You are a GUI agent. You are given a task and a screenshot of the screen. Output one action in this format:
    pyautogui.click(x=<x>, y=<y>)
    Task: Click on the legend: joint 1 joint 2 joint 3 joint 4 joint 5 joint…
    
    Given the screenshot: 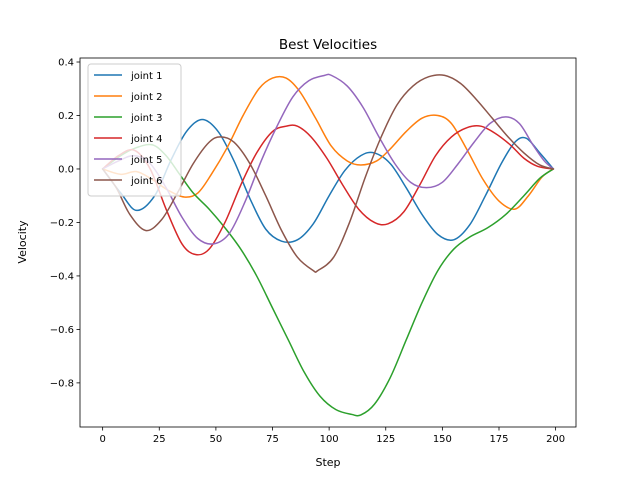 What is the action you would take?
    pyautogui.click(x=134, y=130)
    